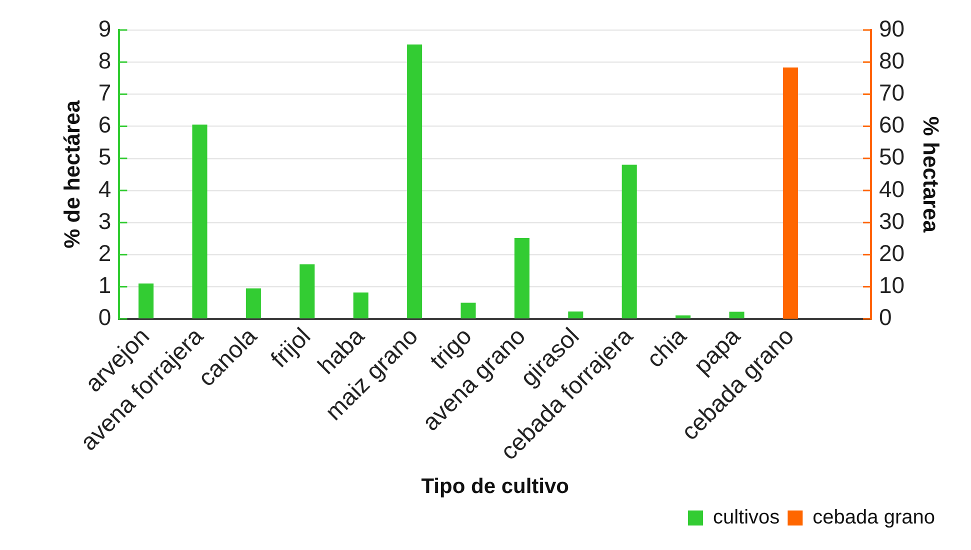 This screenshot has height=550, width=971. I want to click on x-tick-label: trigo, so click(451, 348).